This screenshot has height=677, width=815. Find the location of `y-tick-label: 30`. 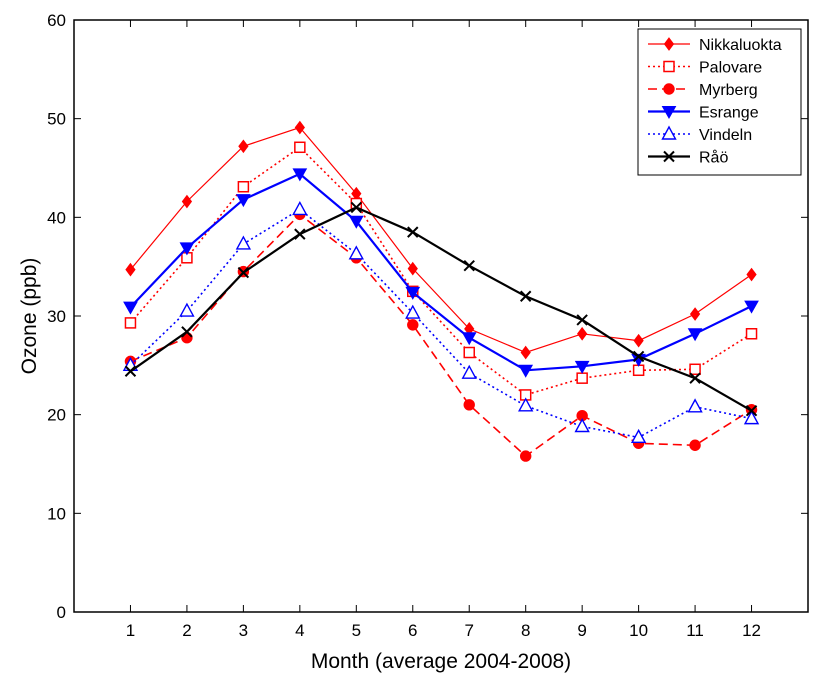

y-tick-label: 30 is located at coordinates (56, 316).